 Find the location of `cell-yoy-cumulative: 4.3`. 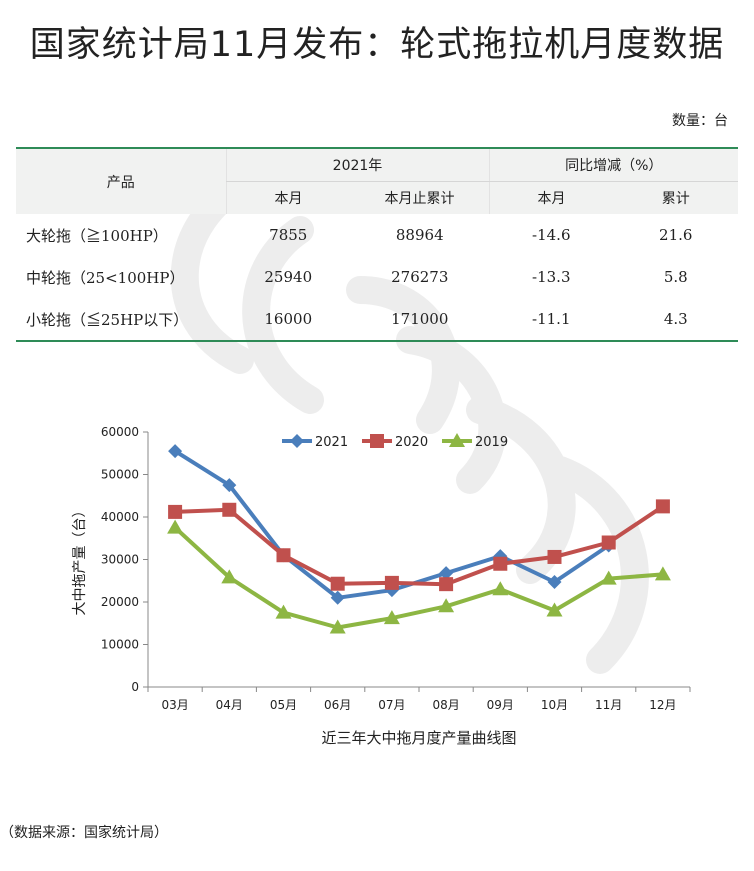

cell-yoy-cumulative: 4.3 is located at coordinates (675, 320).